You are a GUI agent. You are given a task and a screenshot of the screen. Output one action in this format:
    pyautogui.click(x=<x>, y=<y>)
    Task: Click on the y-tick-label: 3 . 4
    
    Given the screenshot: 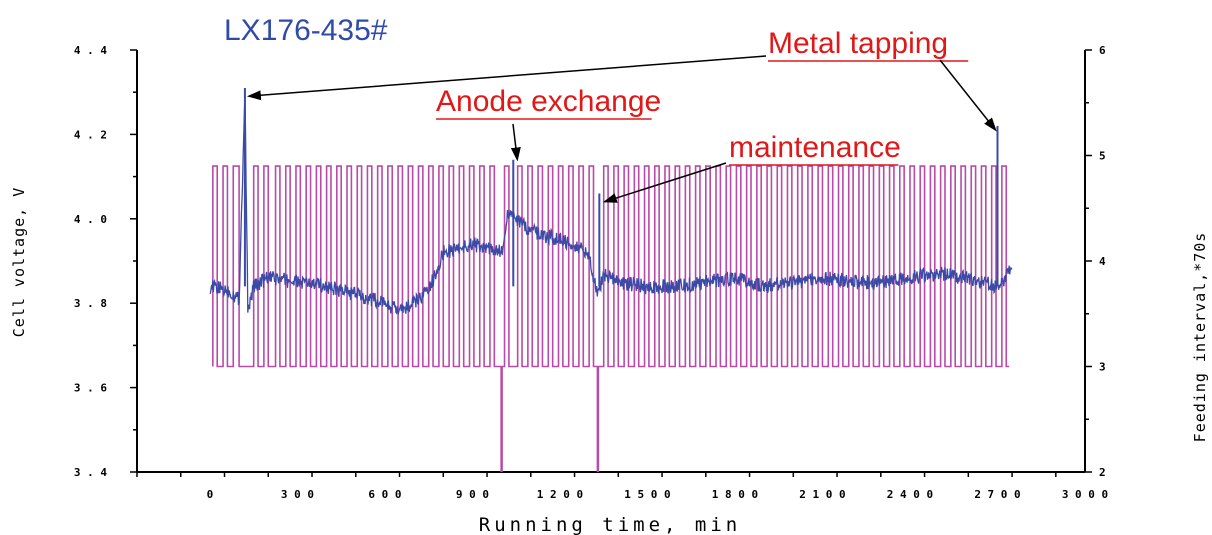 What is the action you would take?
    pyautogui.click(x=90, y=472)
    